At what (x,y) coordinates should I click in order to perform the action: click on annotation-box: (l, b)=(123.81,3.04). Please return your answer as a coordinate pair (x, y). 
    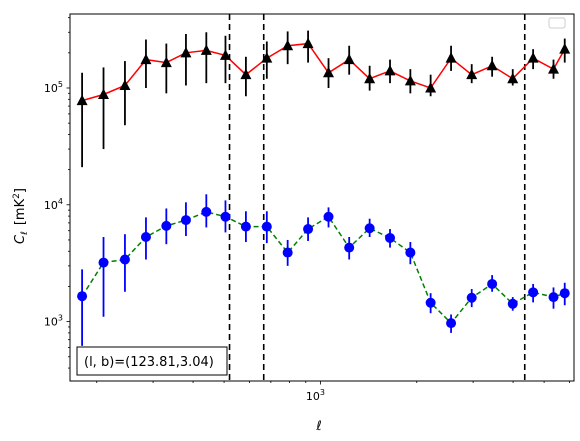
    Looking at the image, I should click on (152, 361).